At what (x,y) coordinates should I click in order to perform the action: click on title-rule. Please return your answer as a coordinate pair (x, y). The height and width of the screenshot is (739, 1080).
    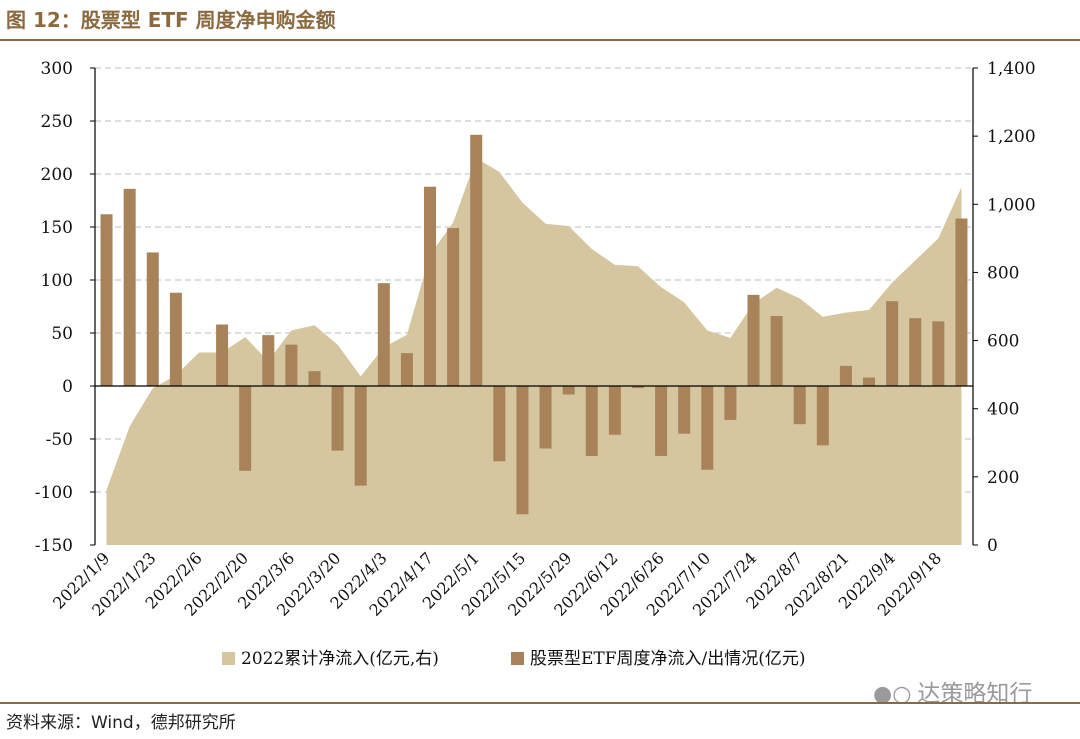
    Looking at the image, I should click on (540, 40).